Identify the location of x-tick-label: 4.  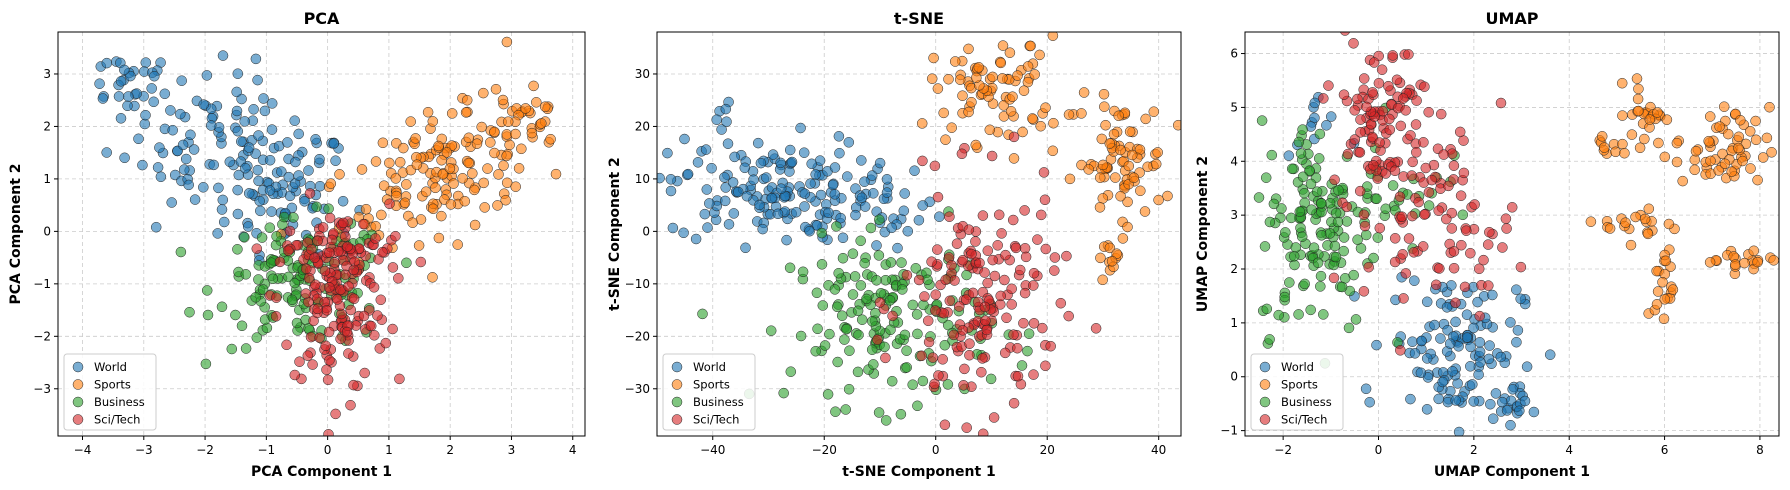
(1569, 450).